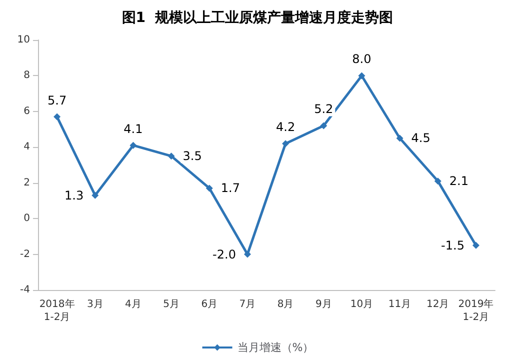 The width and height of the screenshot is (515, 362). What do you see at coordinates (230, 188) in the screenshot?
I see `data-label: 1.7` at bounding box center [230, 188].